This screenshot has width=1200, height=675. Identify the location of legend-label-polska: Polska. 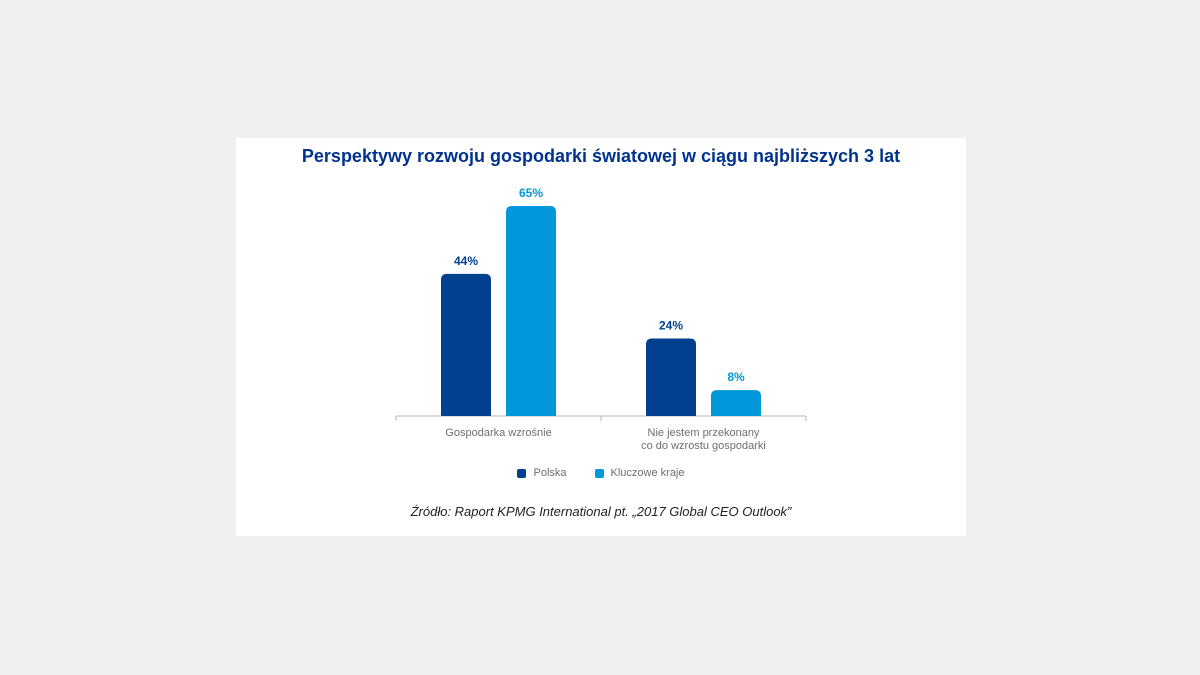
(550, 473).